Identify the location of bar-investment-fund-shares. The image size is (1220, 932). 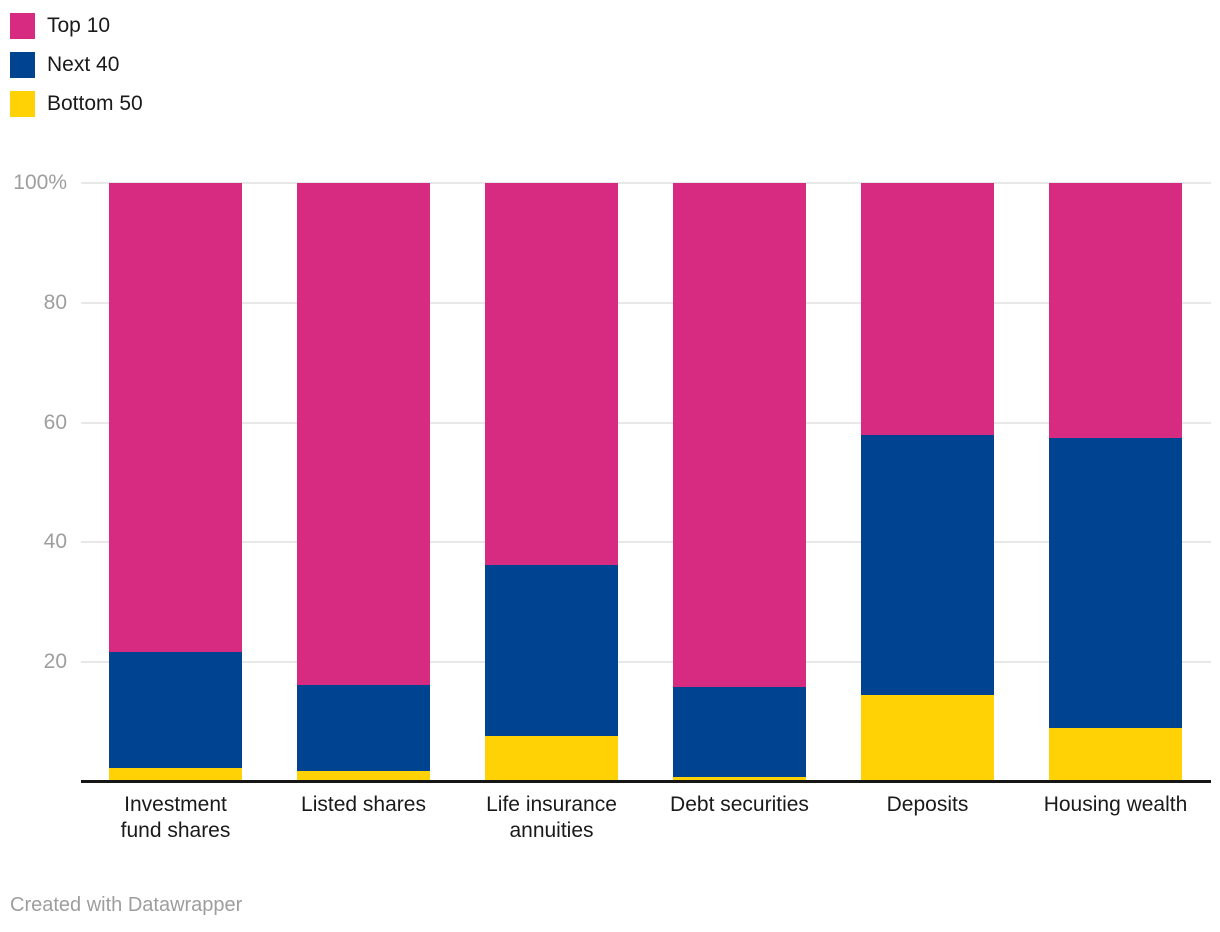
(175, 482).